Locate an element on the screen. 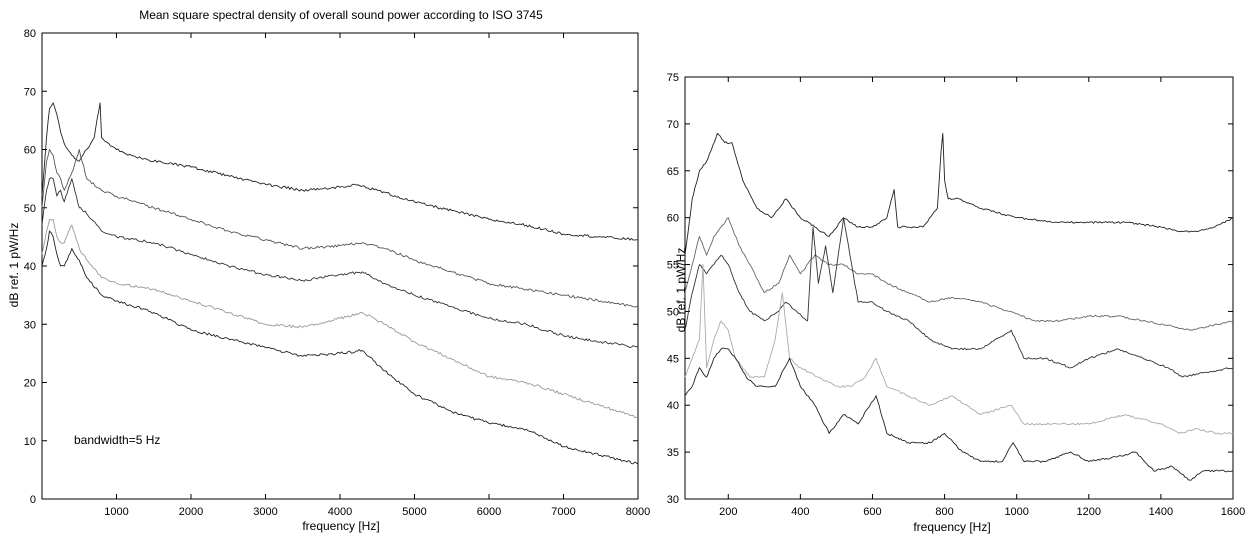 The height and width of the screenshot is (538, 1254). chart-right-y-tick-label: 55 is located at coordinates (673, 266).